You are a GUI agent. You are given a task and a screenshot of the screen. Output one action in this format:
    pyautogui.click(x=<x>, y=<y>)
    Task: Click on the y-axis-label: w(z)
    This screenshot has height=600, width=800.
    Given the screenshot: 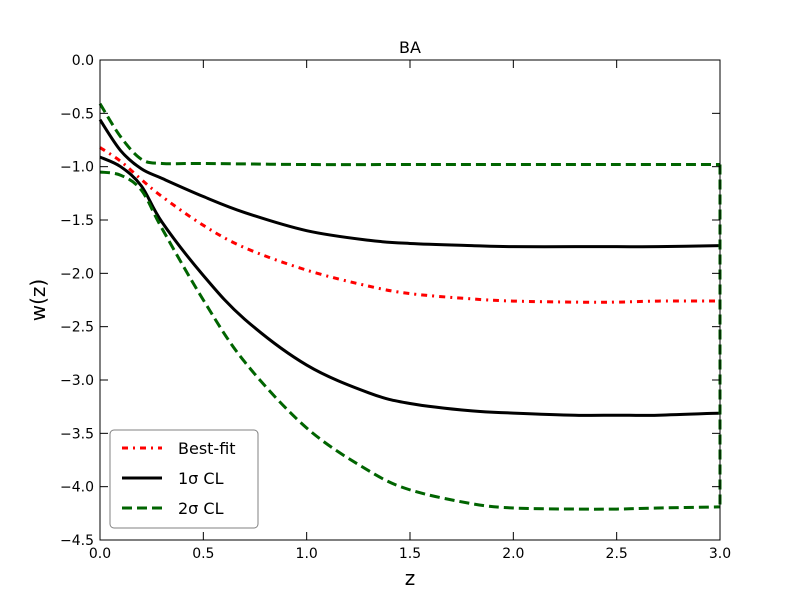 What is the action you would take?
    pyautogui.click(x=38, y=300)
    